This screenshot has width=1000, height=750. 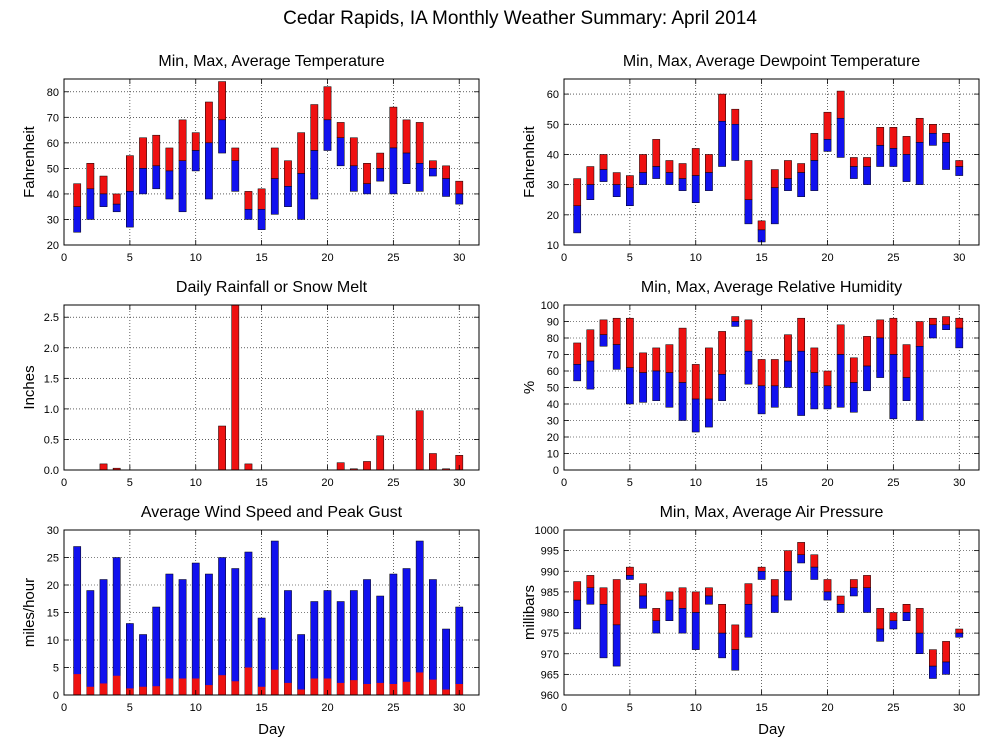 I want to click on dewpoint-ytick-label: 10, so click(x=553, y=246).